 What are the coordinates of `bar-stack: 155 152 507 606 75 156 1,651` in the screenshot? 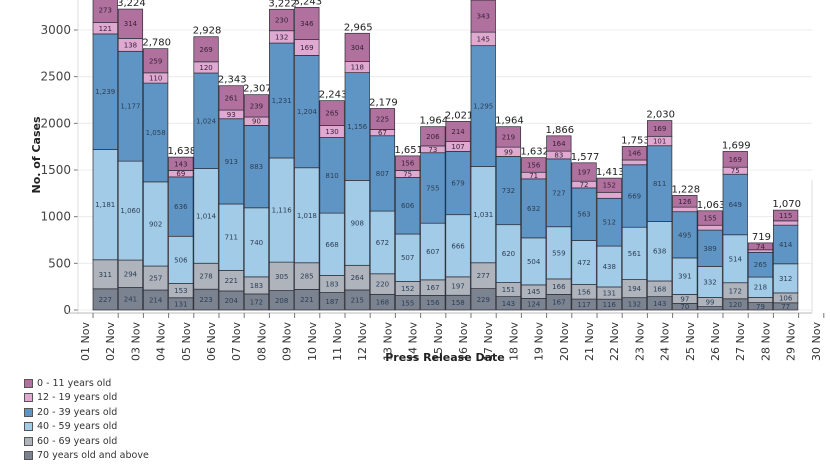 It's located at (408, 228).